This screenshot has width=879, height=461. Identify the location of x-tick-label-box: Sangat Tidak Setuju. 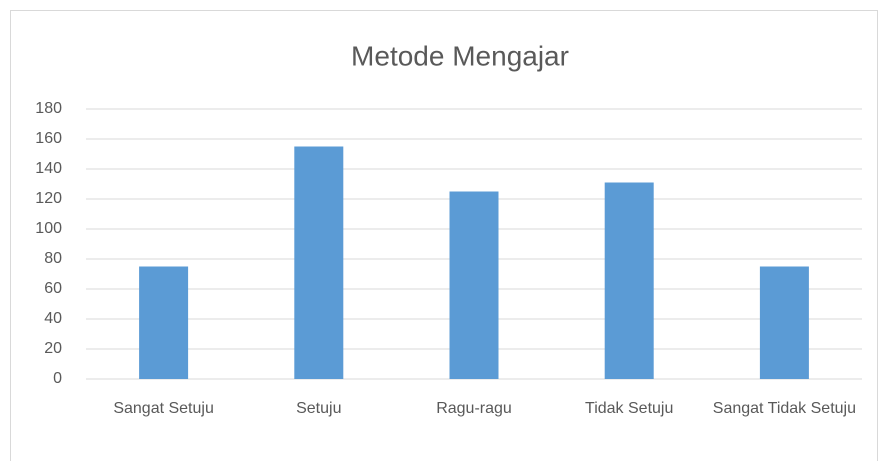
(784, 408).